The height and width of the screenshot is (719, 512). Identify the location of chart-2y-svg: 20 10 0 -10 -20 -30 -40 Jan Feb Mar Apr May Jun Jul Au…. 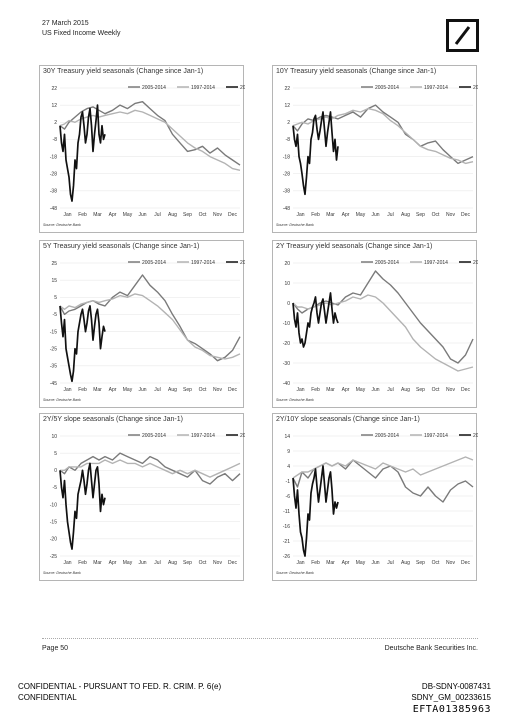
(377, 331).